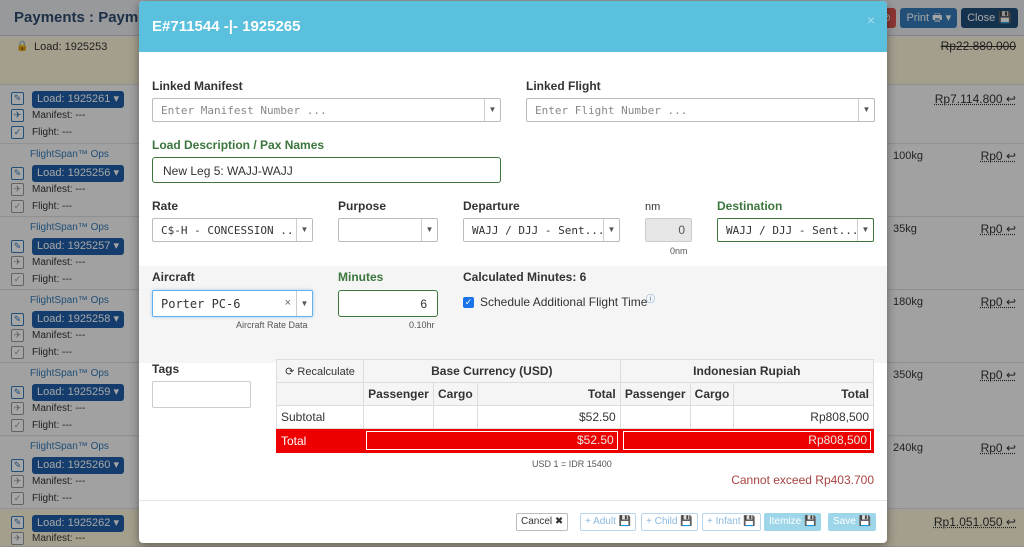 The height and width of the screenshot is (547, 1024). Describe the element at coordinates (655, 394) in the screenshot. I see `col-passenger-idr: Passenger` at that location.